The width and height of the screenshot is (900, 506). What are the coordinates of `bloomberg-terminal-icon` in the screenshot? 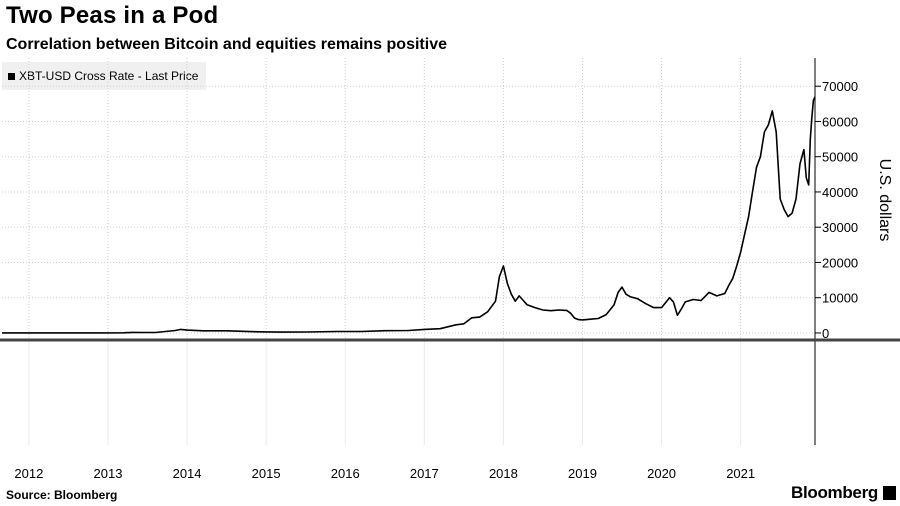 It's located at (889, 493).